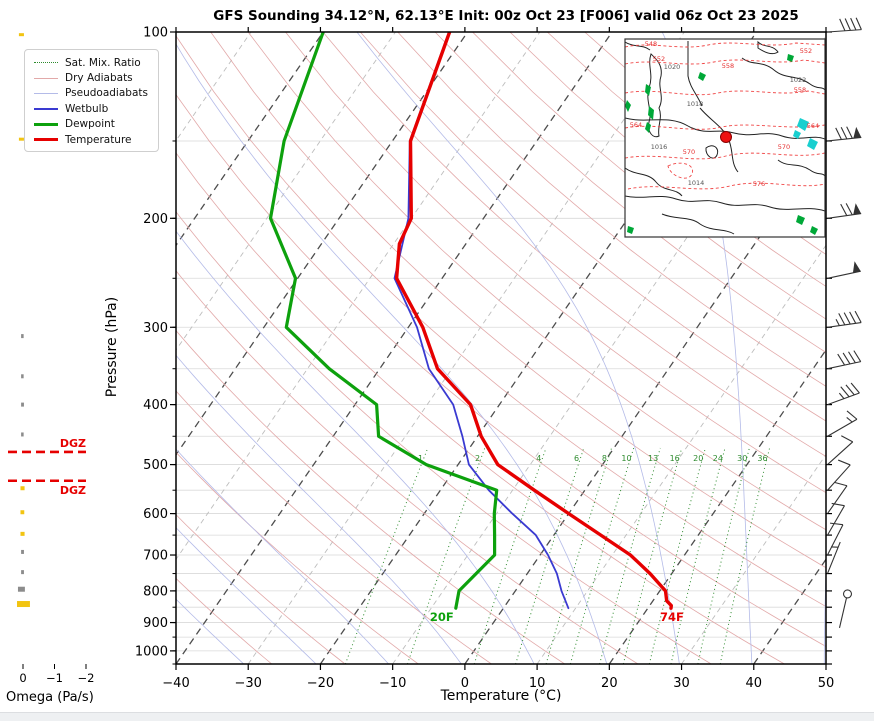 Image resolution: width=874 pixels, height=721 pixels. I want to click on dry-adiabats-line-swatch, so click(46, 78).